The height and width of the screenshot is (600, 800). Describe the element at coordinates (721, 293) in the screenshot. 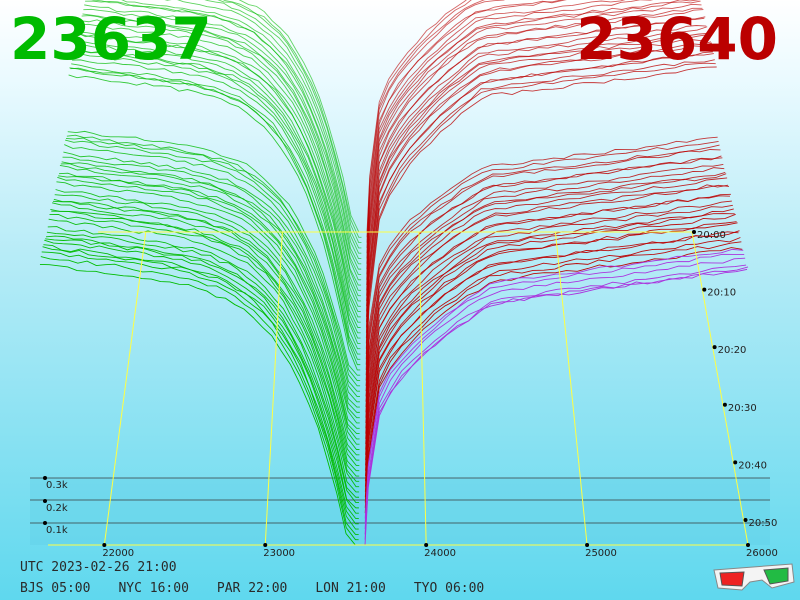

I see `time-tick-label: 20:10` at that location.